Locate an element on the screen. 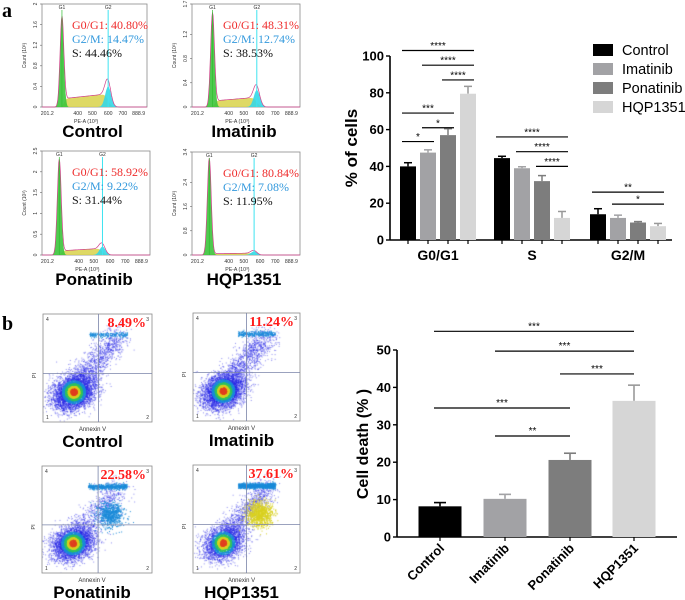  late-apoptosis-percent: 37.61% is located at coordinates (272, 474).